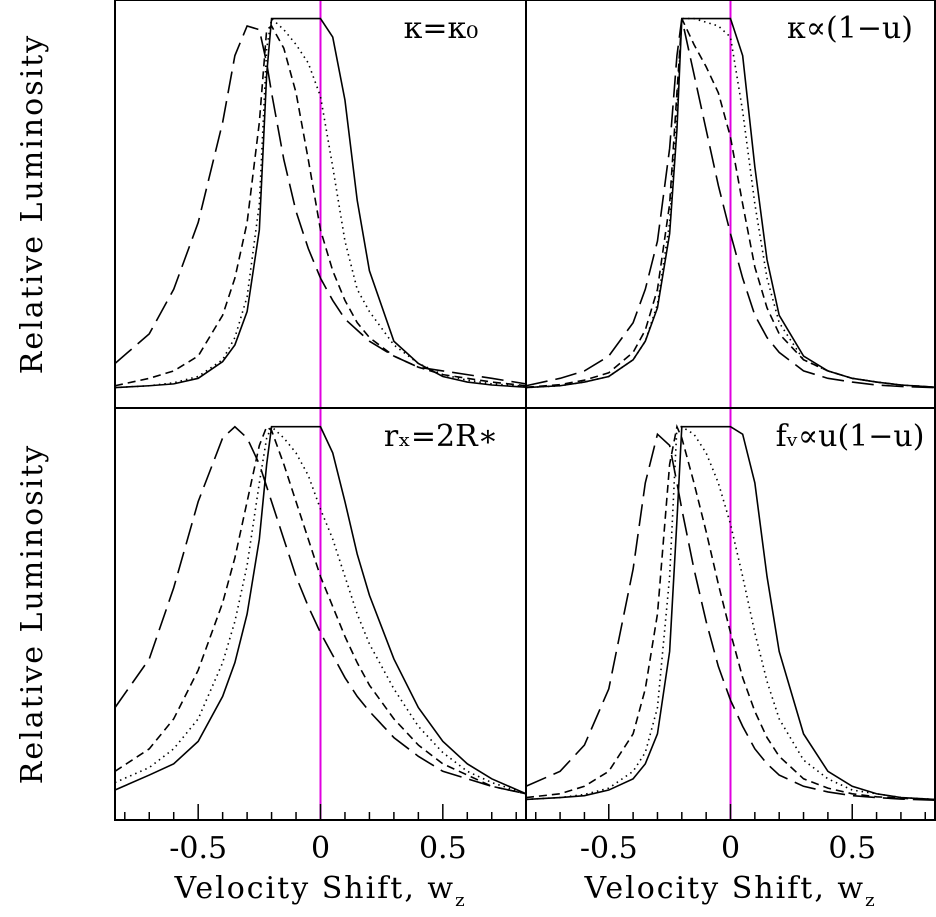 This screenshot has height=917, width=936. What do you see at coordinates (441, 28) in the screenshot?
I see `annotation: κ=κ₀` at bounding box center [441, 28].